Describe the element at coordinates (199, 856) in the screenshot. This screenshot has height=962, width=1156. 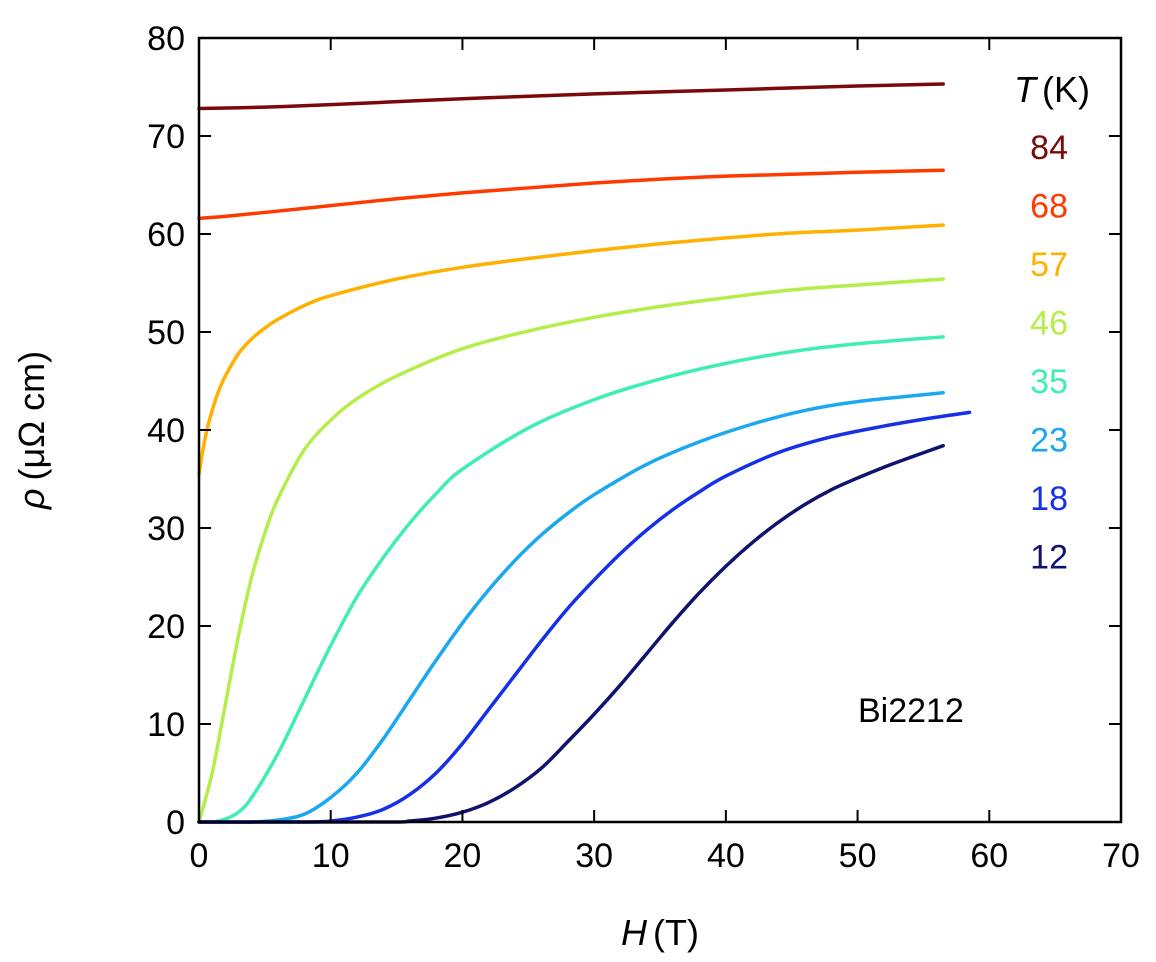
I see `x-tick-label: 0` at that location.